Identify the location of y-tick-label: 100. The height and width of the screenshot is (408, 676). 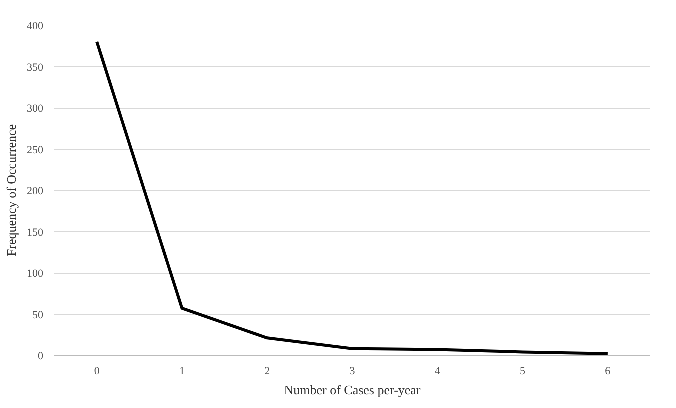
(35, 274).